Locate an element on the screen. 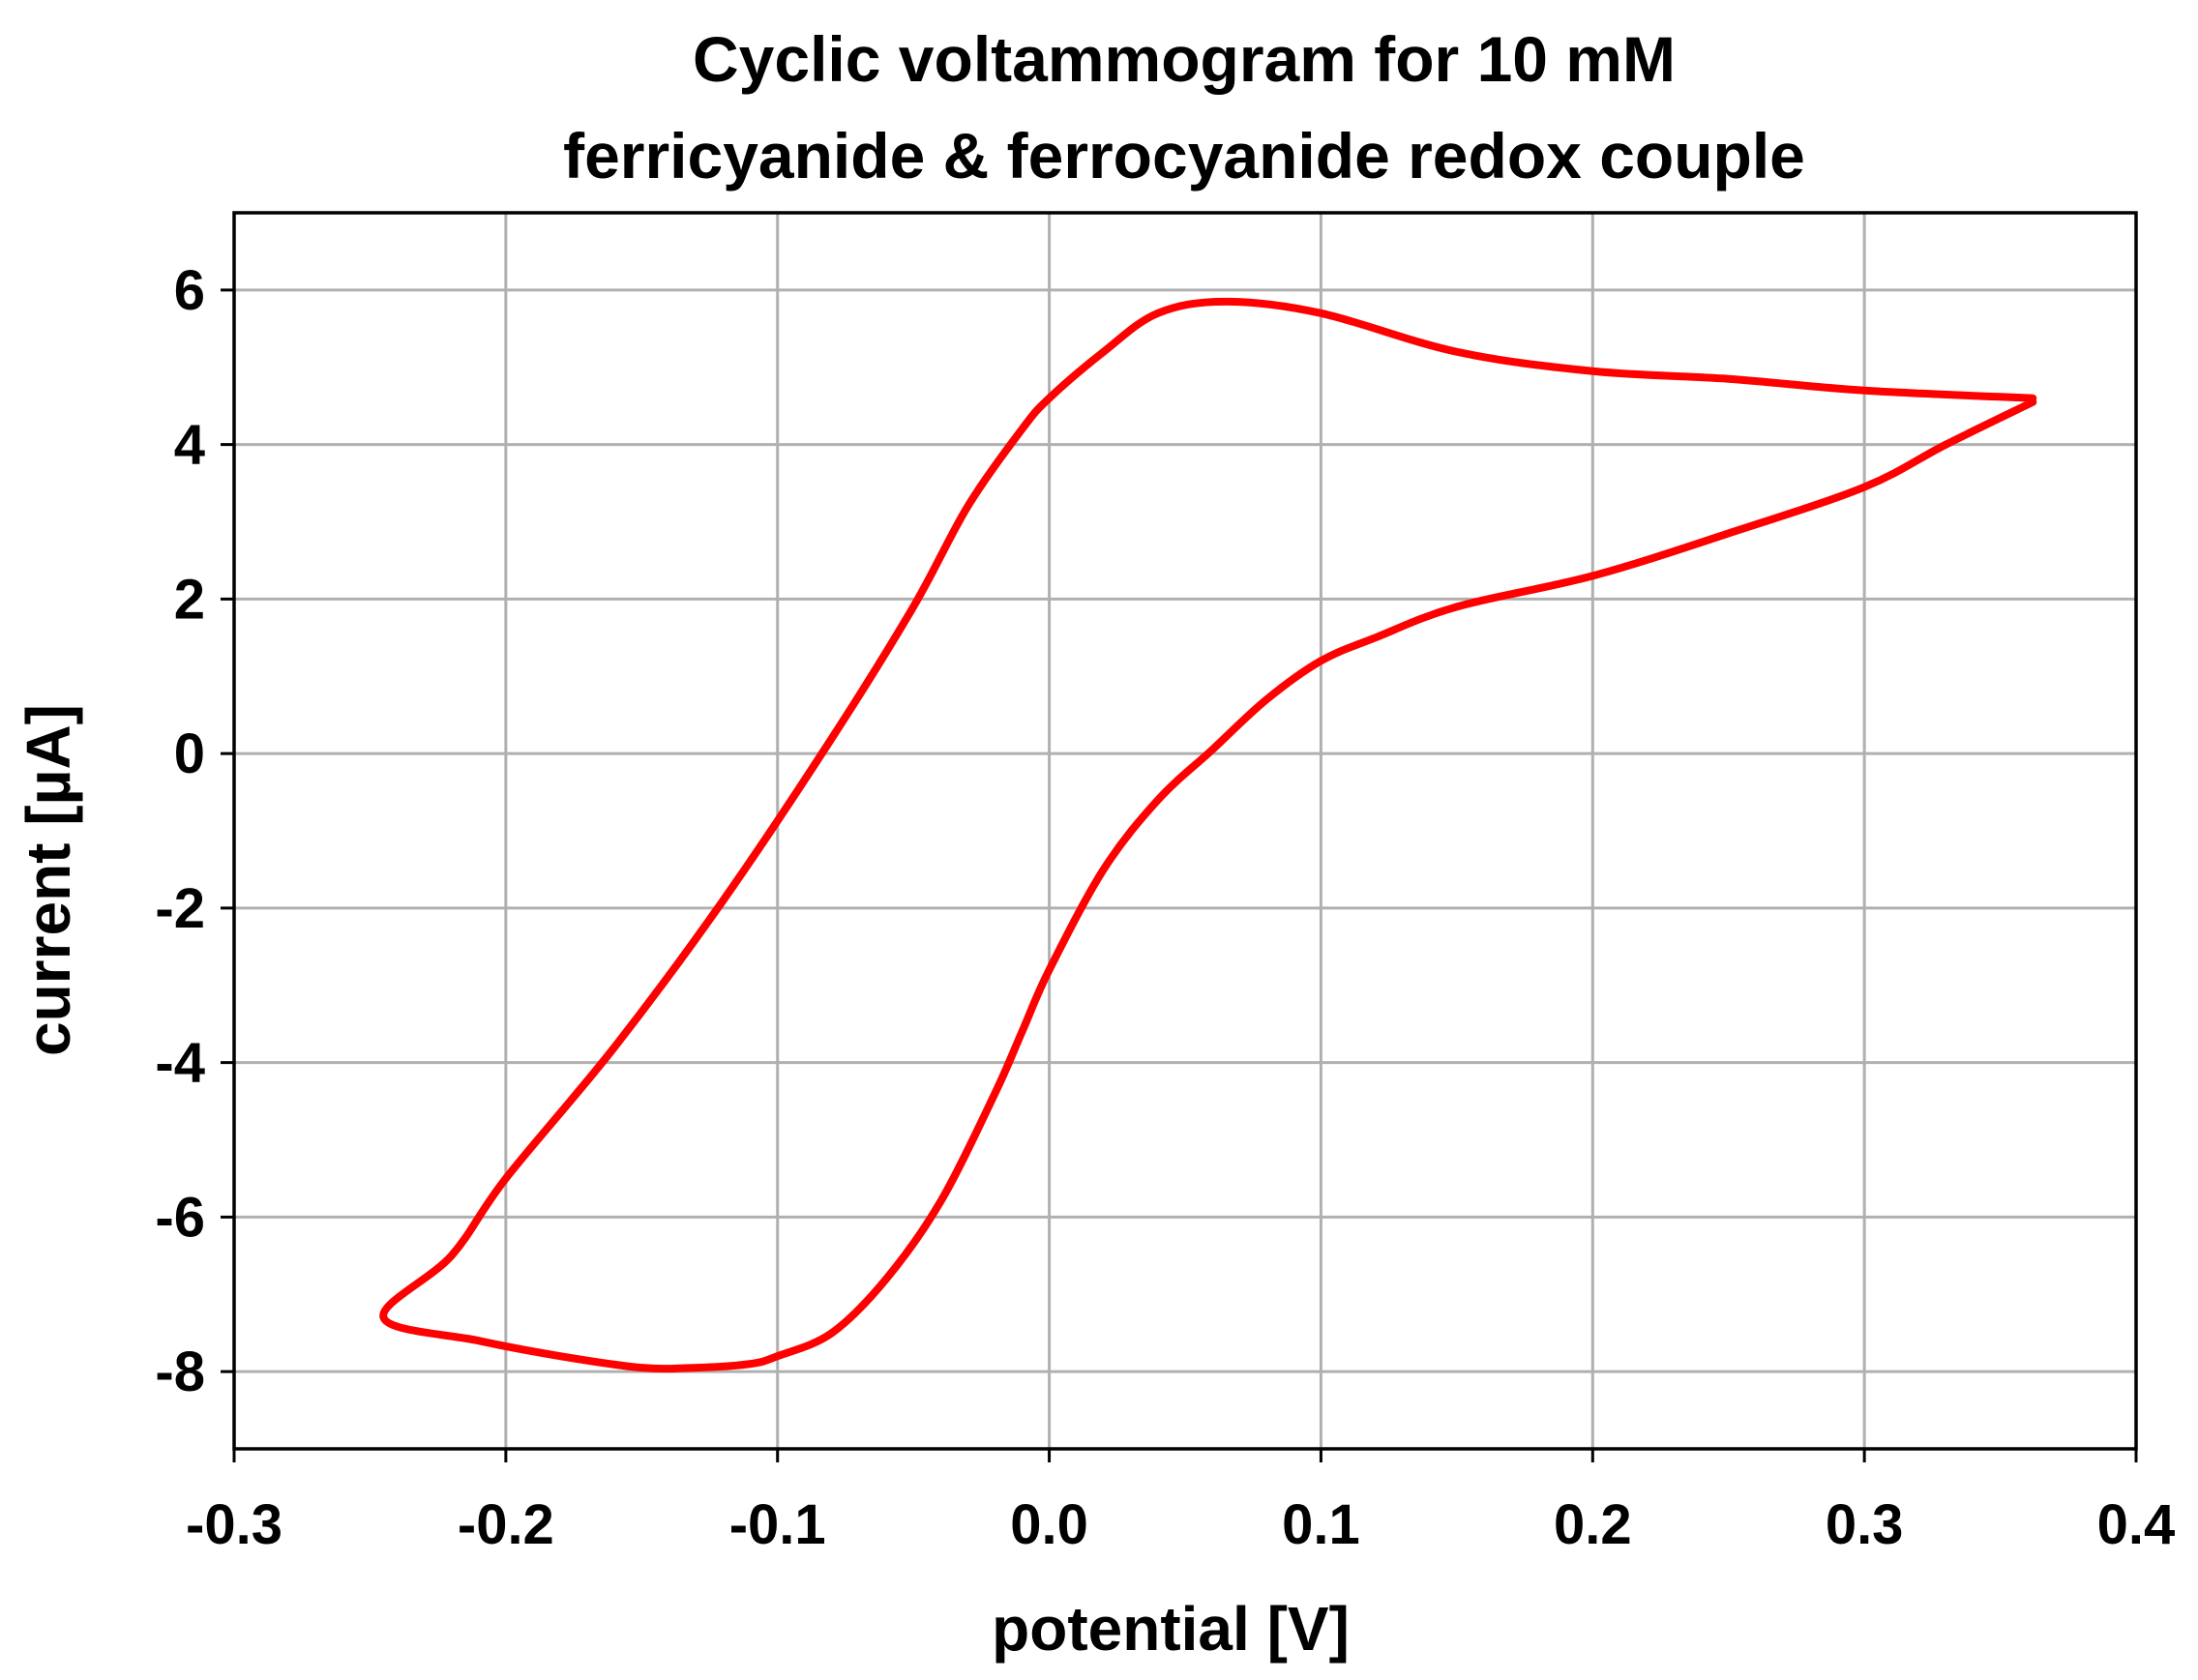 Image resolution: width=2198 pixels, height=1680 pixels. x-tick-label: -0.3 is located at coordinates (234, 1525).